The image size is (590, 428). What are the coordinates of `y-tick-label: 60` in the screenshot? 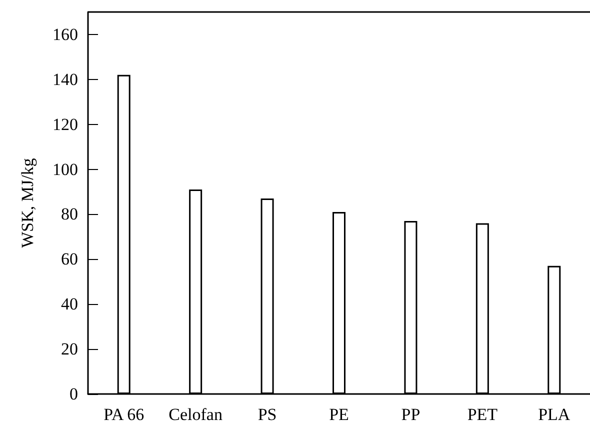 It's located at (69, 259).